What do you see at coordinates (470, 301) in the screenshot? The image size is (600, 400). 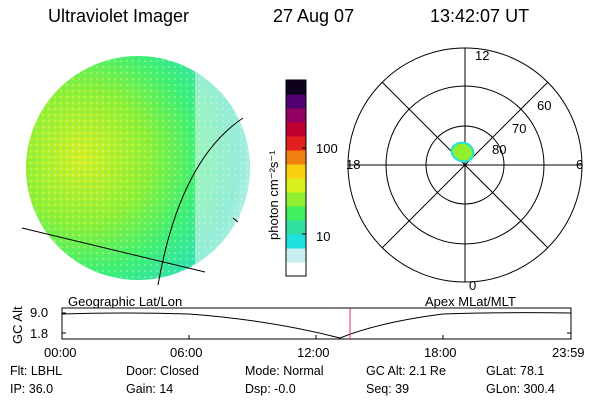 I see `timeline-right-title: Apex MLat/MLT` at bounding box center [470, 301].